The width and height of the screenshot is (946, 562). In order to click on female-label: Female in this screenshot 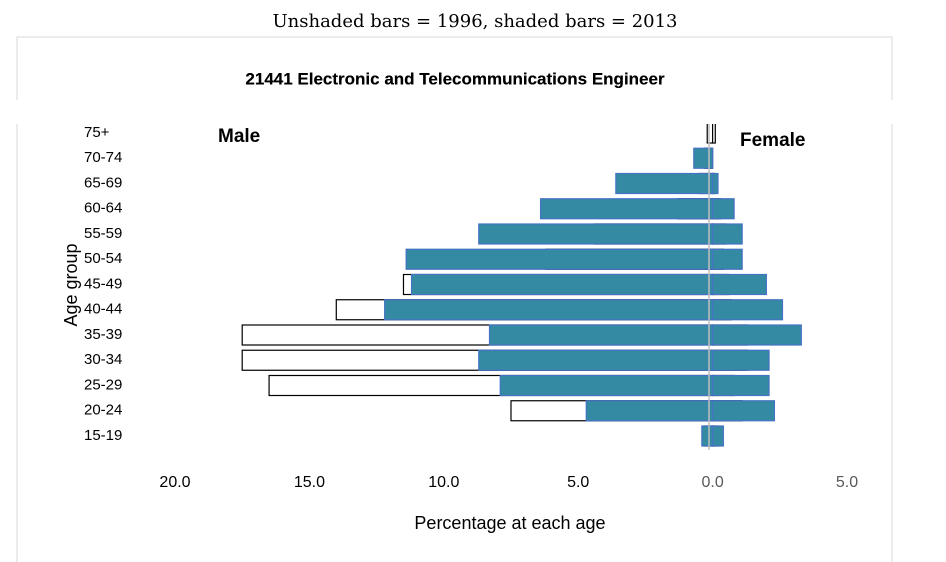, I will do `click(772, 140)`.